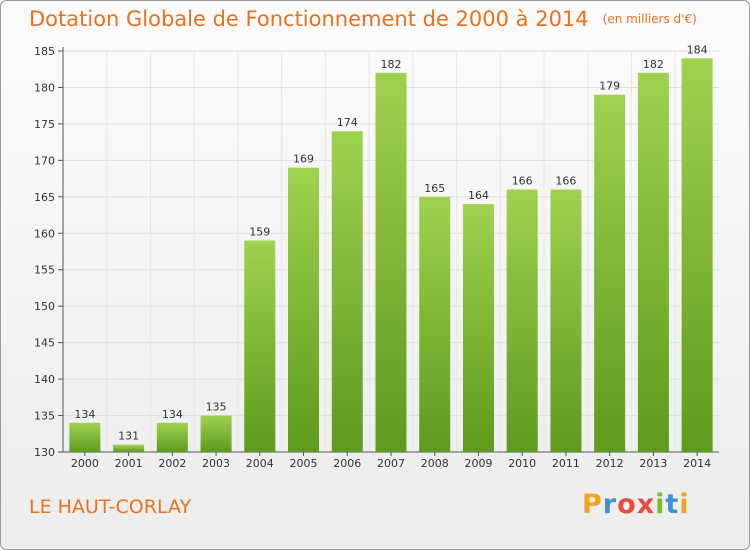  Describe the element at coordinates (44, 270) in the screenshot. I see `y-tick-label: 155` at that location.